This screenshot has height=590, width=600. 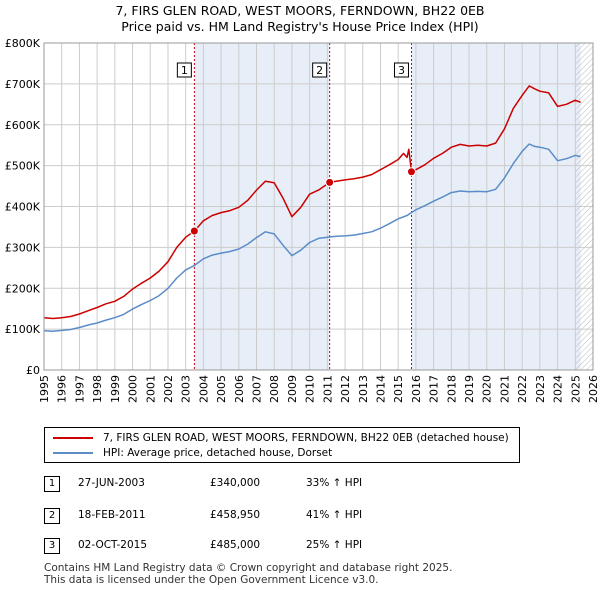 I want to click on sale-number-badge: 1, so click(x=52, y=484).